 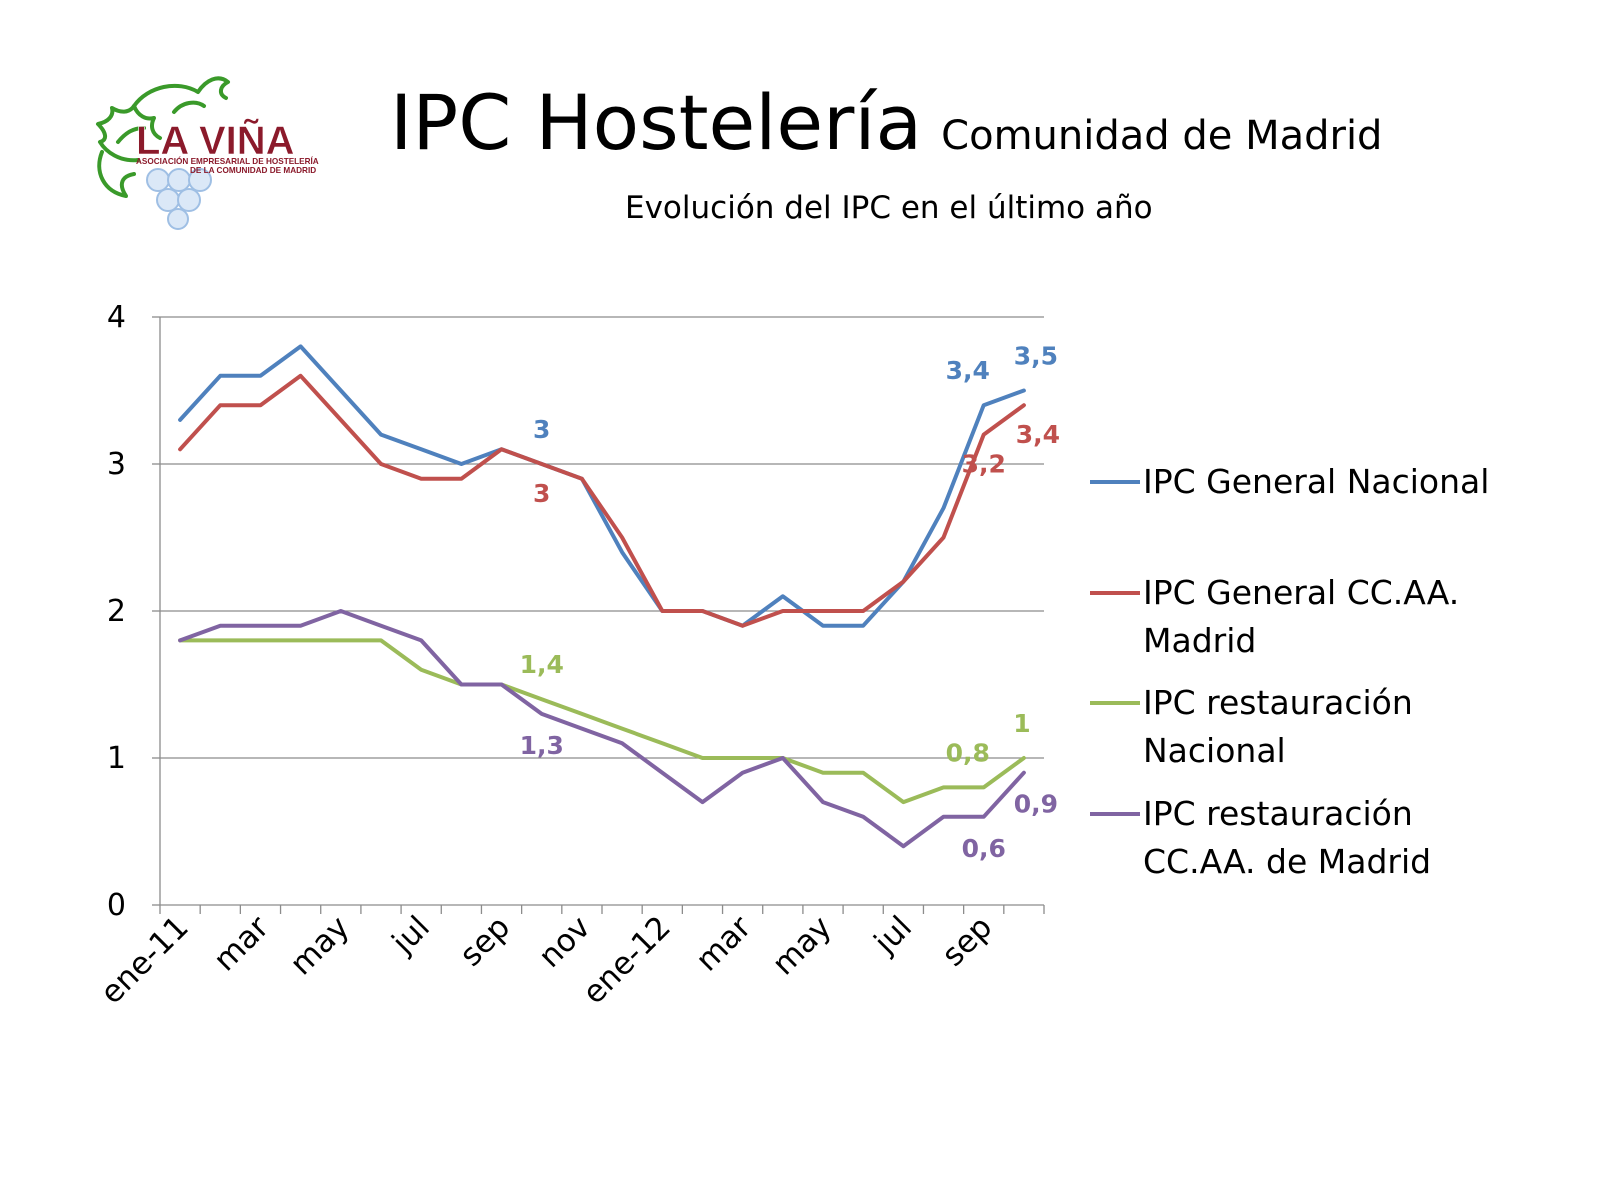 I want to click on legend-label-2: CC.AA. de Madrid, so click(x=1287, y=861).